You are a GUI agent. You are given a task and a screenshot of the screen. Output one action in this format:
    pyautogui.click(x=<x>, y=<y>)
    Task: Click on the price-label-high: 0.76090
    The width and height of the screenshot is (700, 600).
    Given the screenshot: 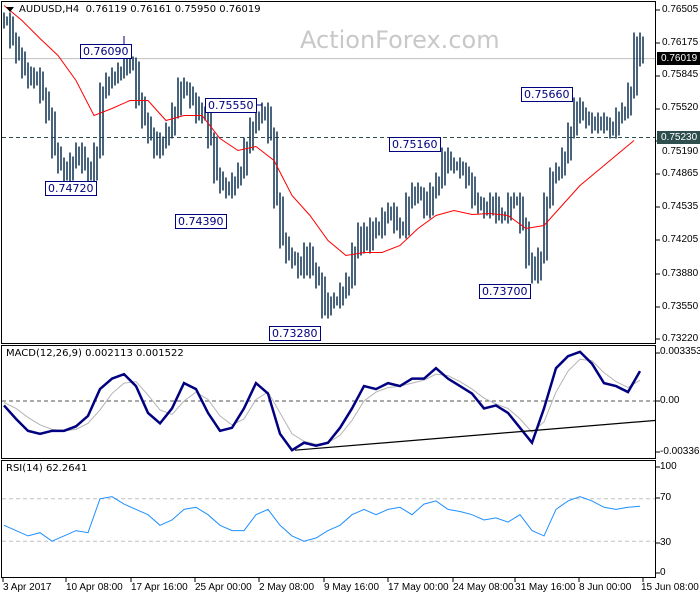 What is the action you would take?
    pyautogui.click(x=106, y=51)
    